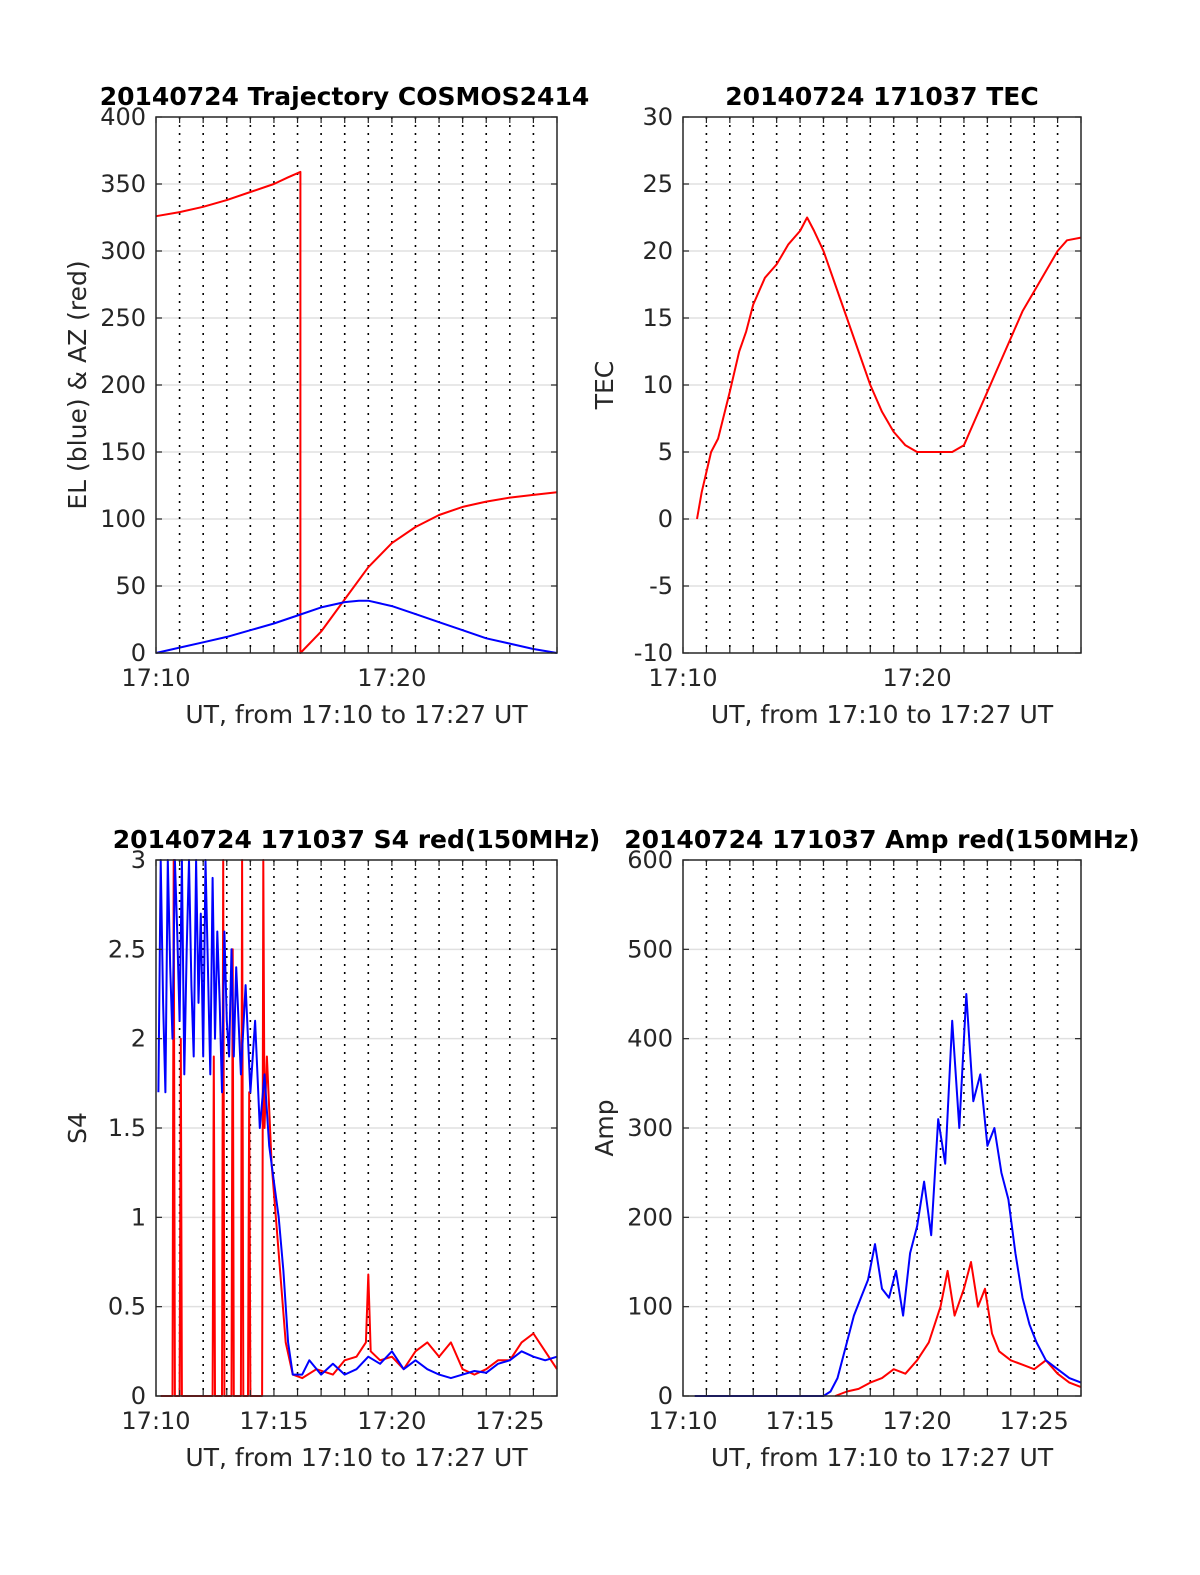  Describe the element at coordinates (650, 949) in the screenshot. I see `y-tick-label: 500` at that location.